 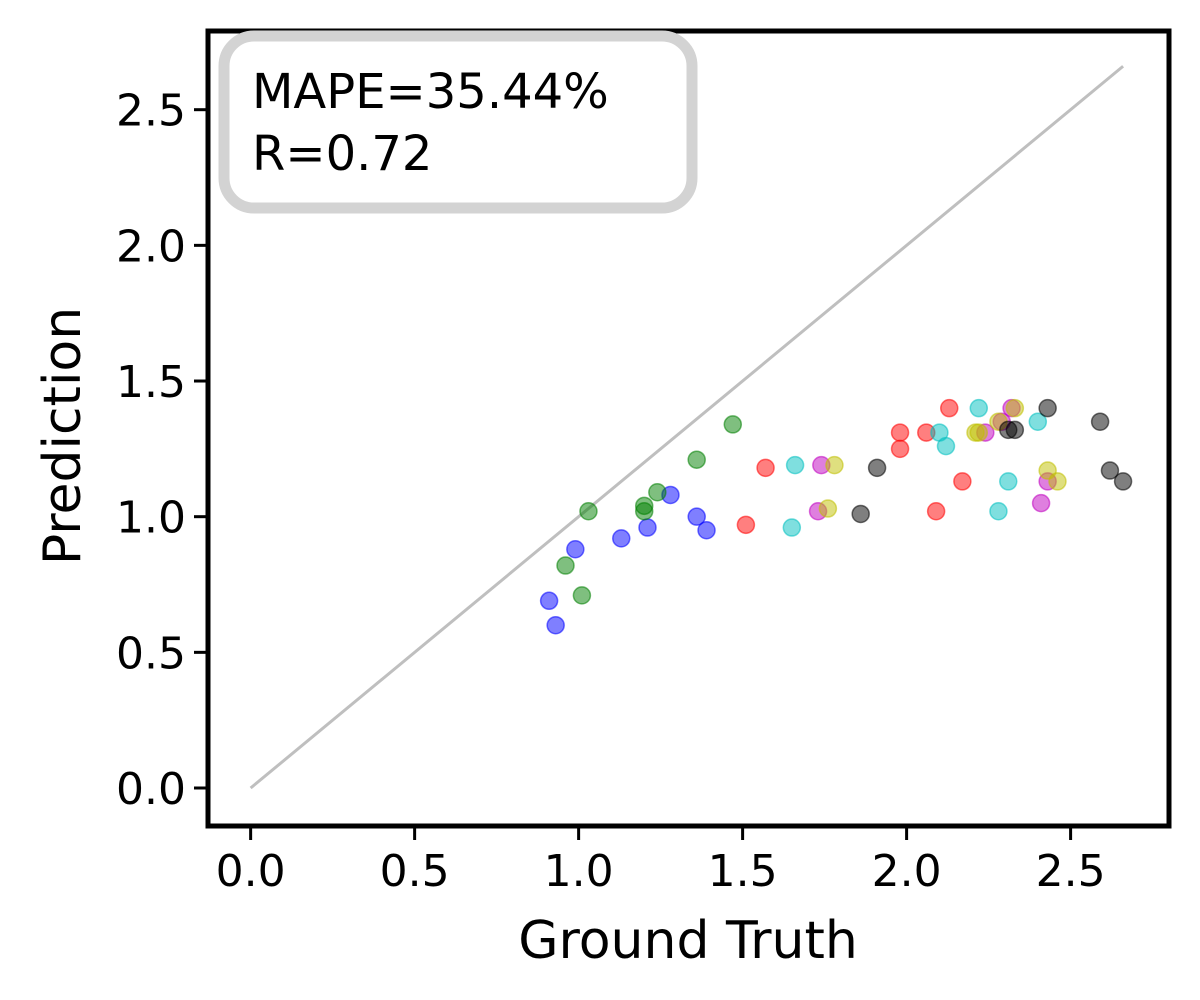 What do you see at coordinates (162, 450) in the screenshot?
I see `y-axis: 0.0 0.5 1.0 1.5 2.0 2.5` at bounding box center [162, 450].